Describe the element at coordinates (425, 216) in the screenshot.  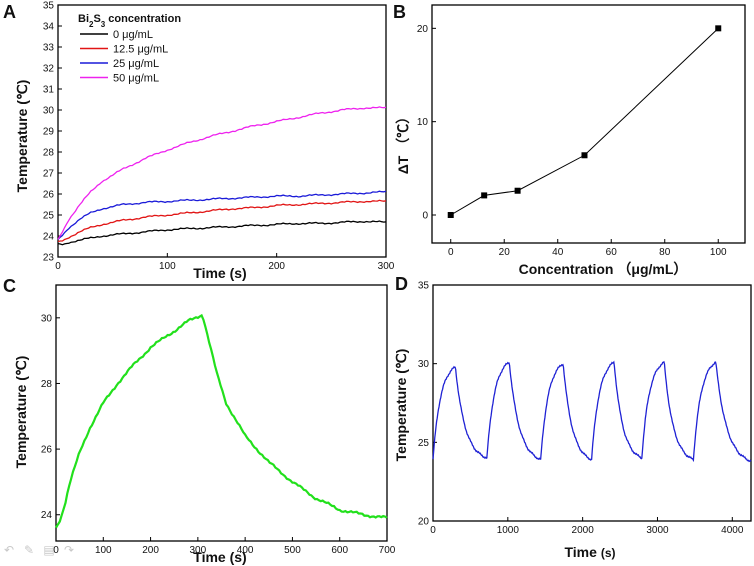
I see `y-tick-label: 0` at that location.